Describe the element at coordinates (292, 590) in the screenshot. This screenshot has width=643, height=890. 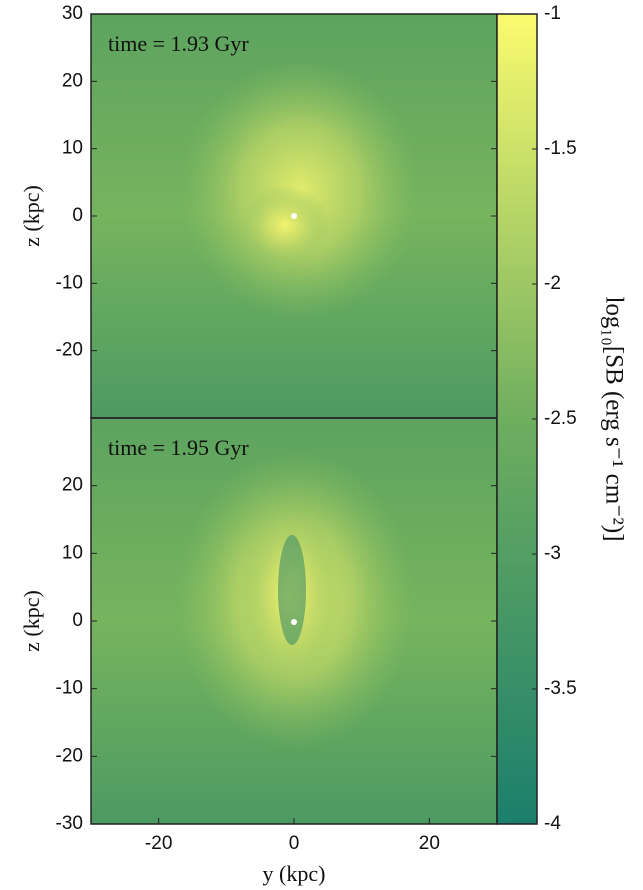
I see `jet-channel` at that location.